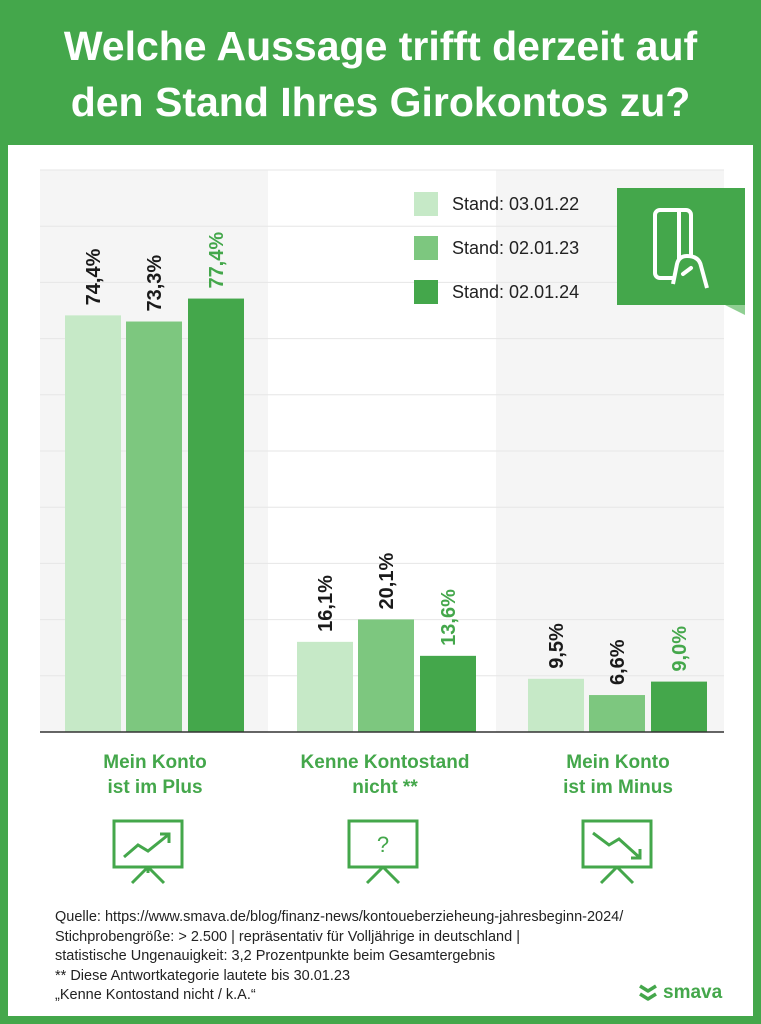  Describe the element at coordinates (217, 260) in the screenshot. I see `bar-value-label: 77,4%` at that location.